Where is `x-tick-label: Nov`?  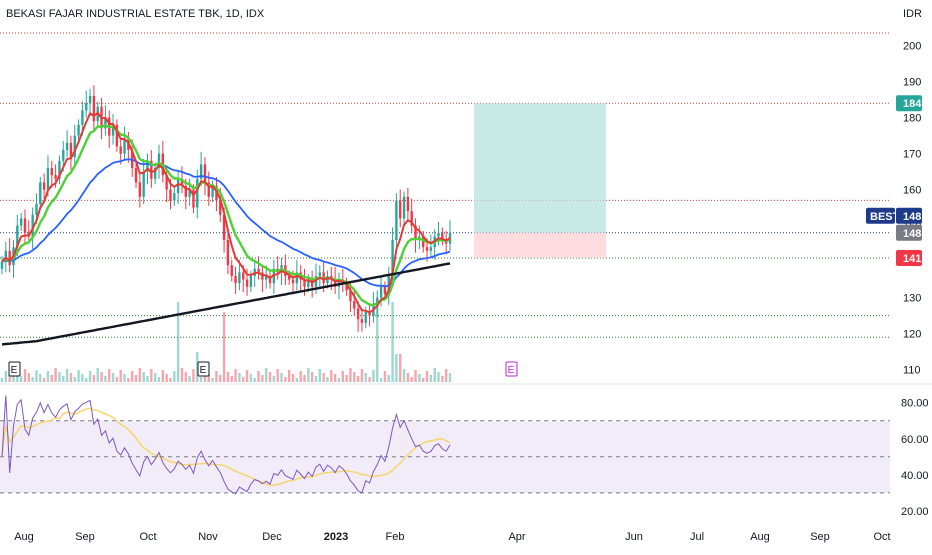 x-tick-label: Nov is located at coordinates (208, 537).